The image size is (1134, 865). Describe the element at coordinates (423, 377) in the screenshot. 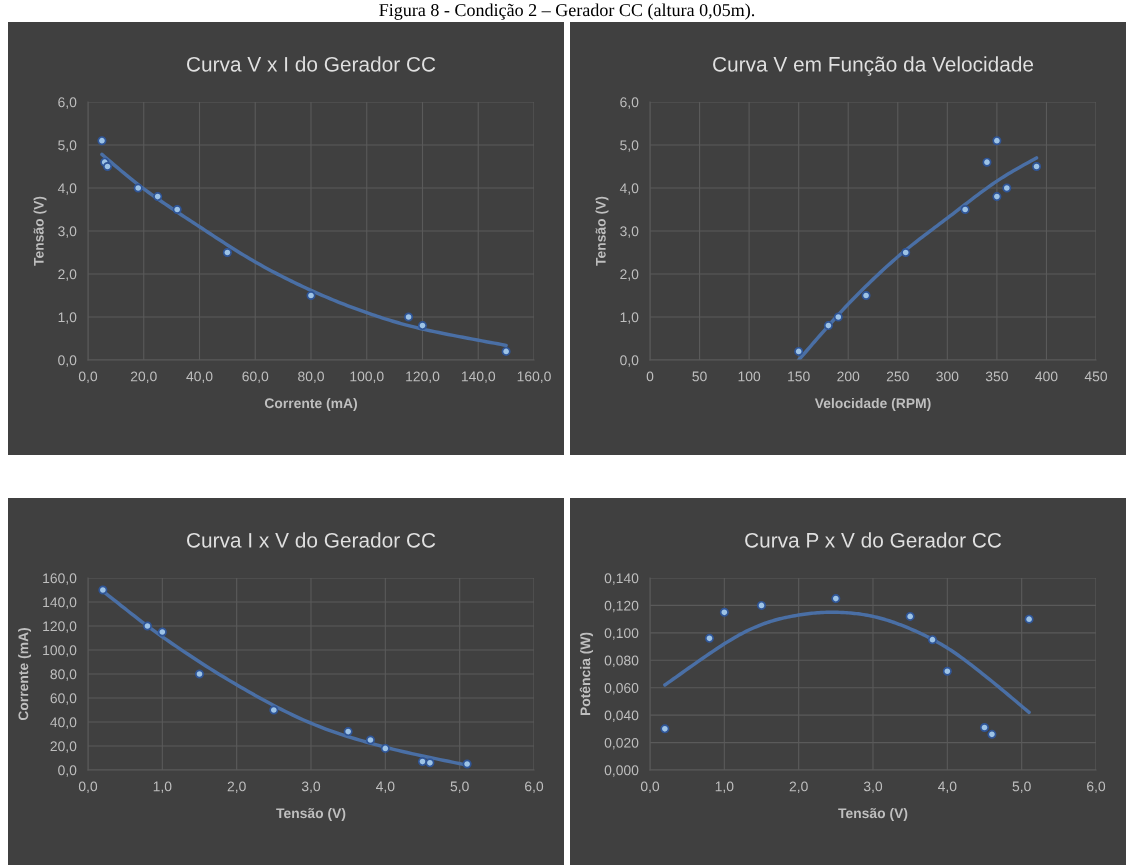

I see `x-tick-label: 120,0` at that location.